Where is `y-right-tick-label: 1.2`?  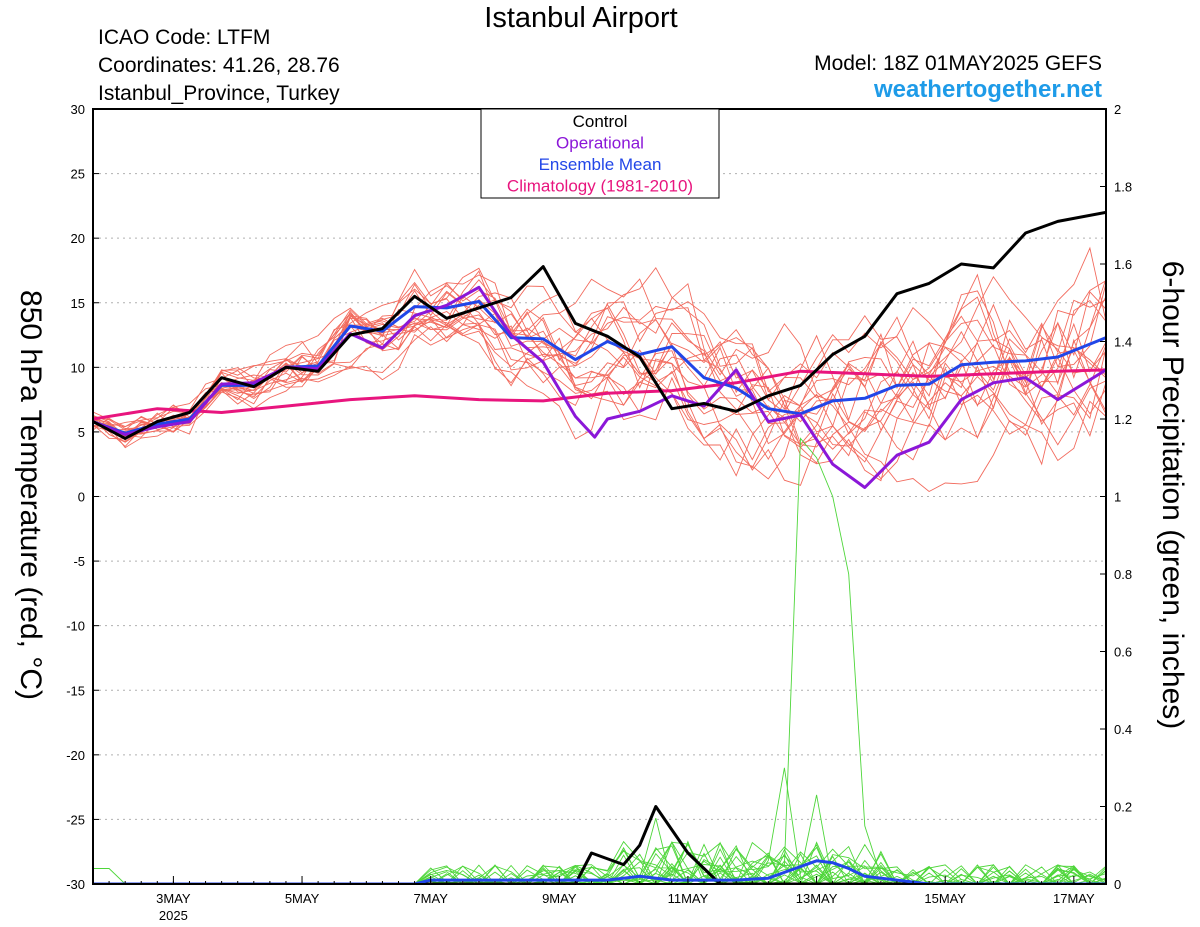 y-right-tick-label: 1.2 is located at coordinates (1123, 419).